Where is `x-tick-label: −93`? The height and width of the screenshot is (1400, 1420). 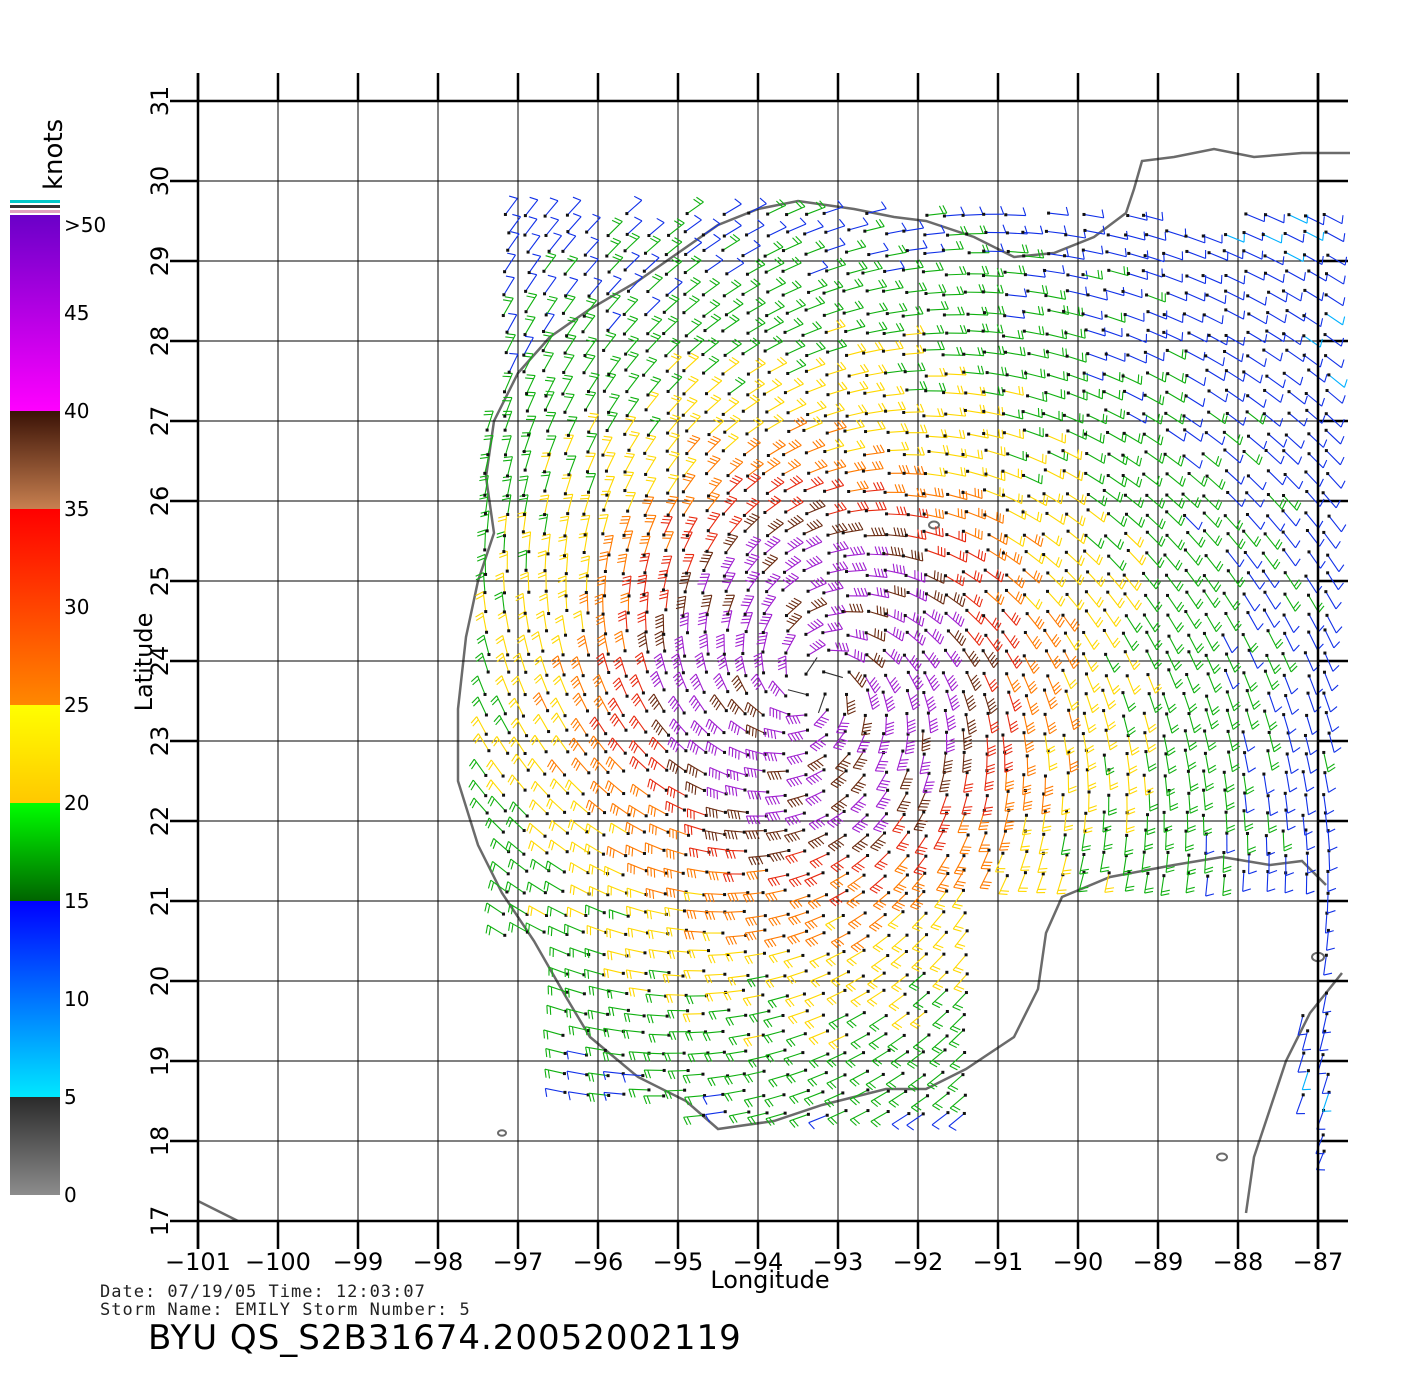 x-tick-label: −93 is located at coordinates (838, 1262).